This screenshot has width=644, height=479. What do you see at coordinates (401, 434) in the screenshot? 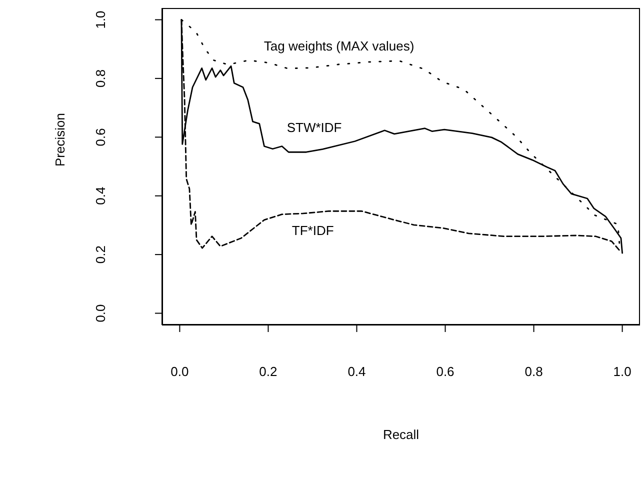
I see `x-axis-title: Recall` at bounding box center [401, 434].